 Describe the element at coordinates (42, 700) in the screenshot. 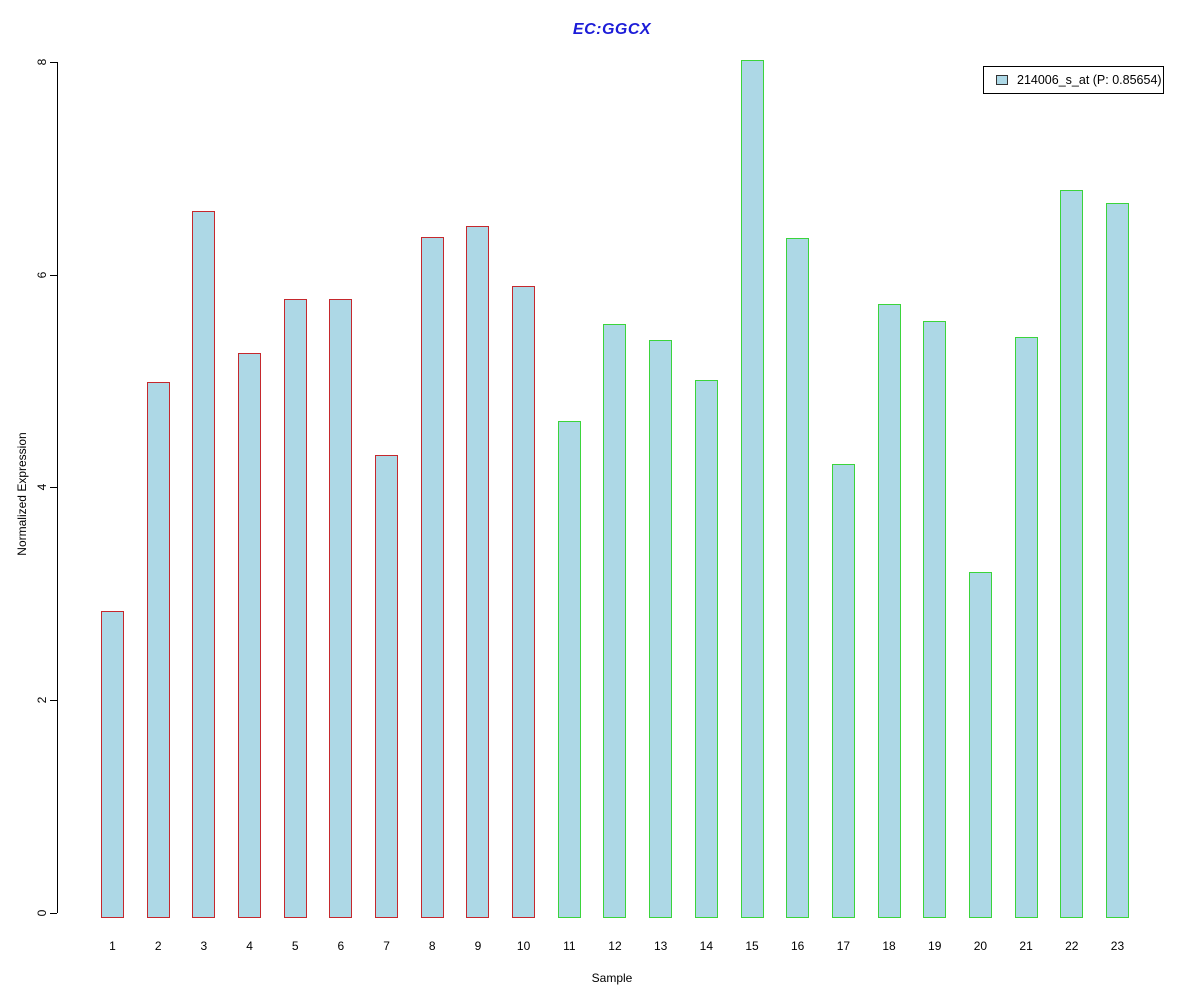

I see `y-tick-label: 2` at that location.